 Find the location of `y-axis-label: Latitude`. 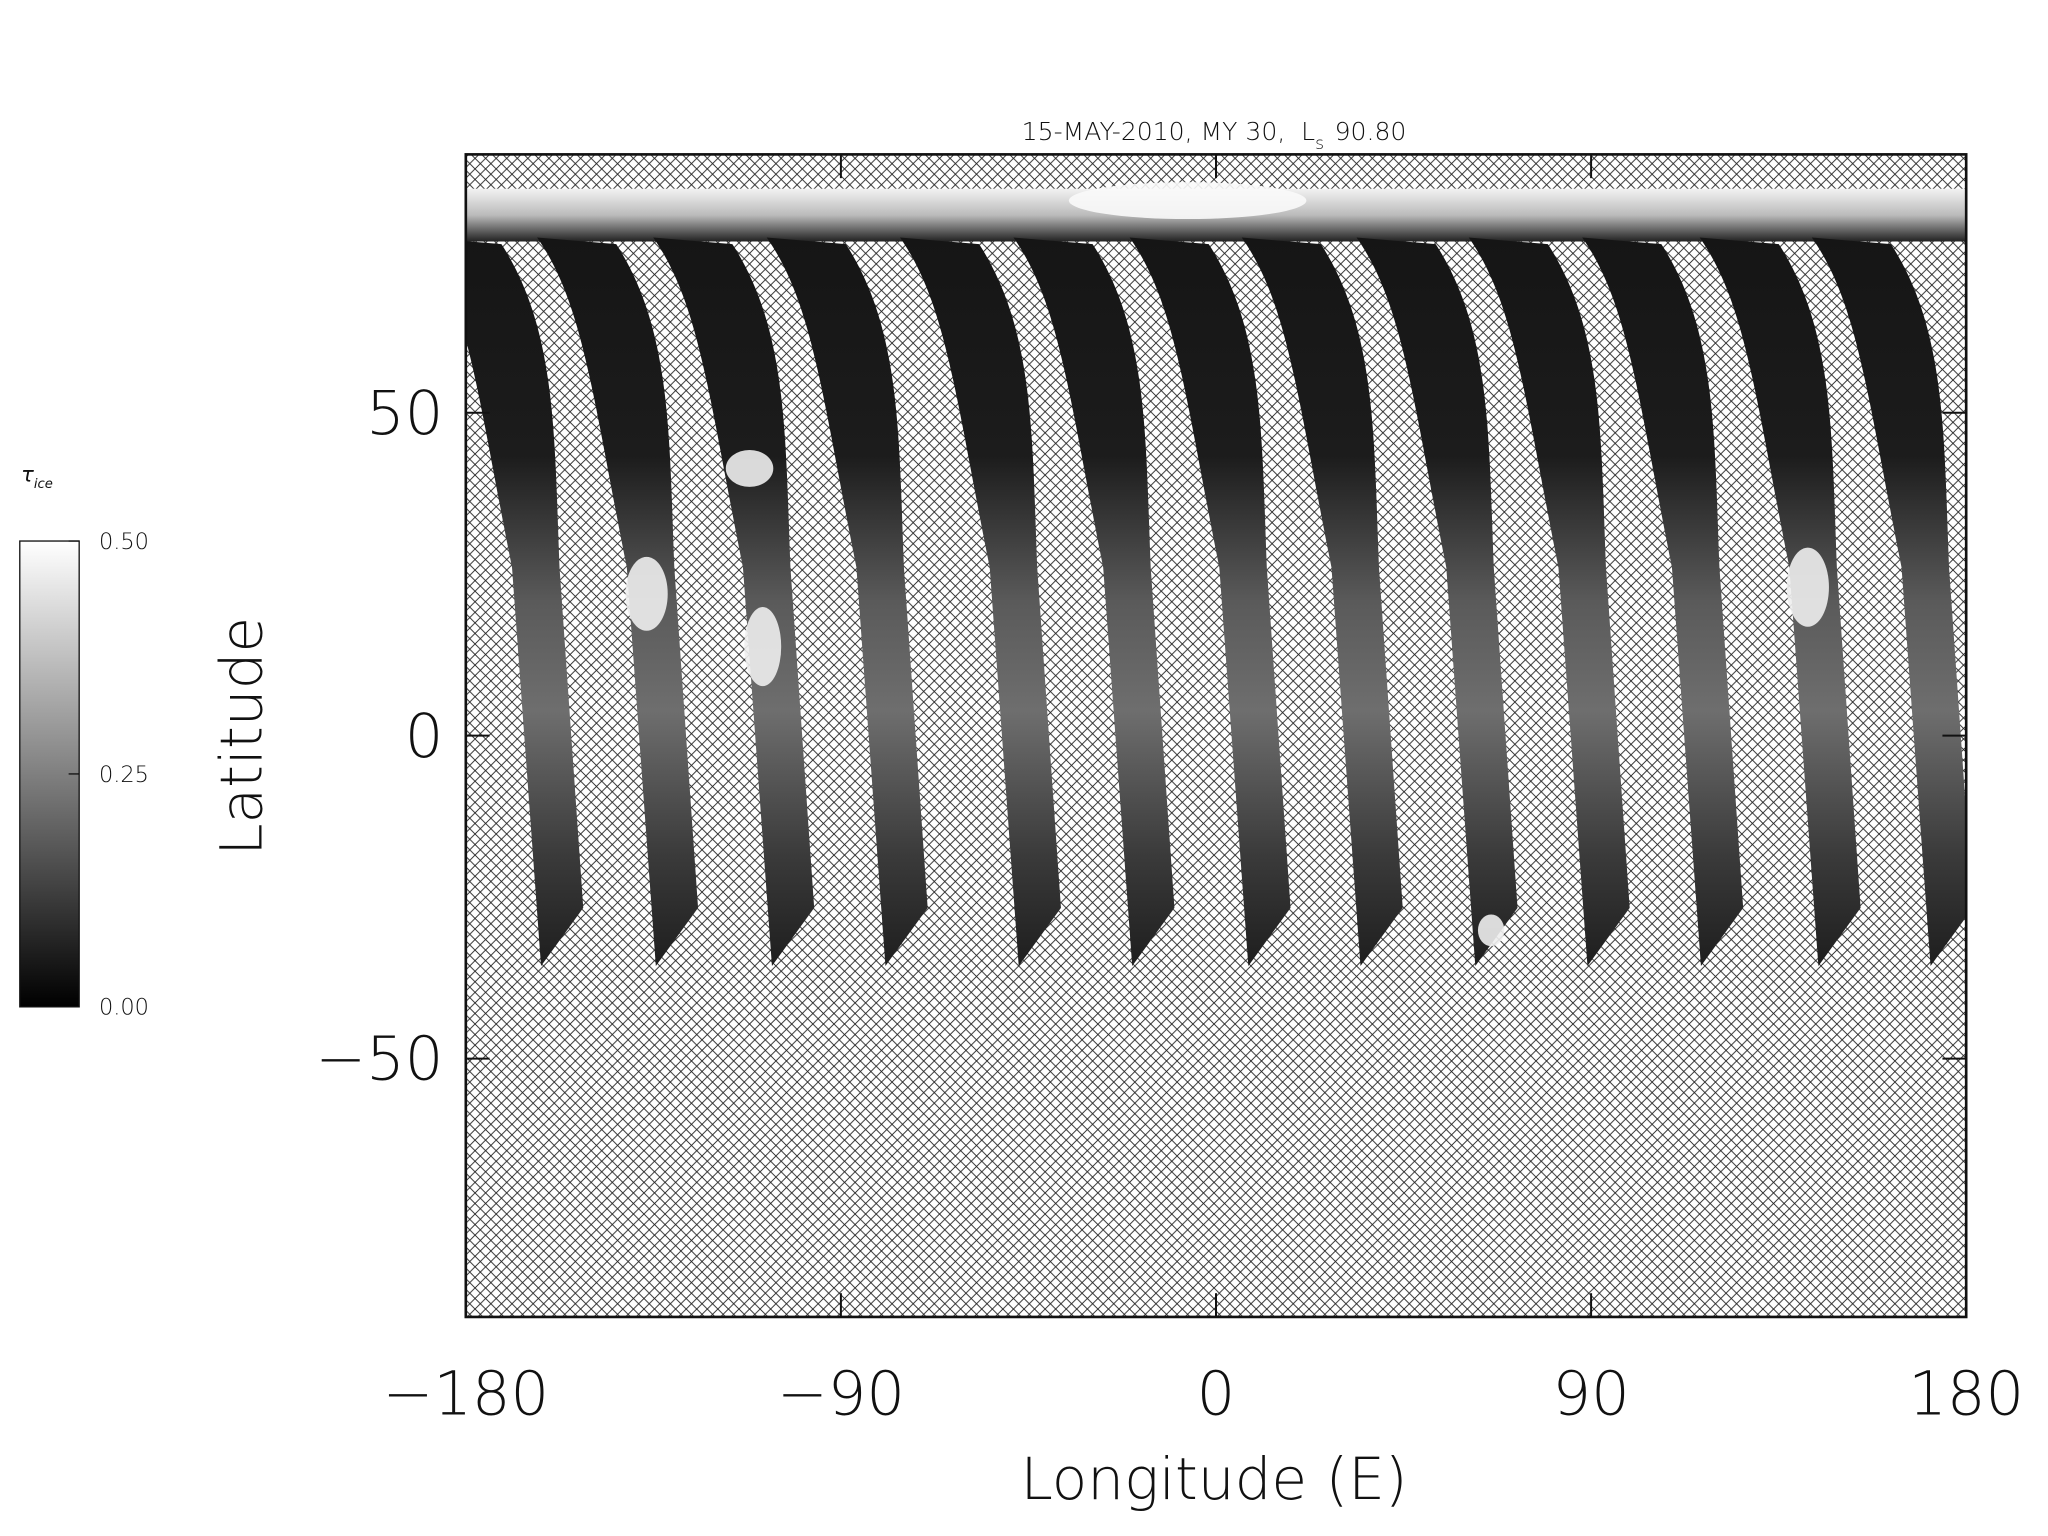

y-axis-label: Latitude is located at coordinates (241, 736).